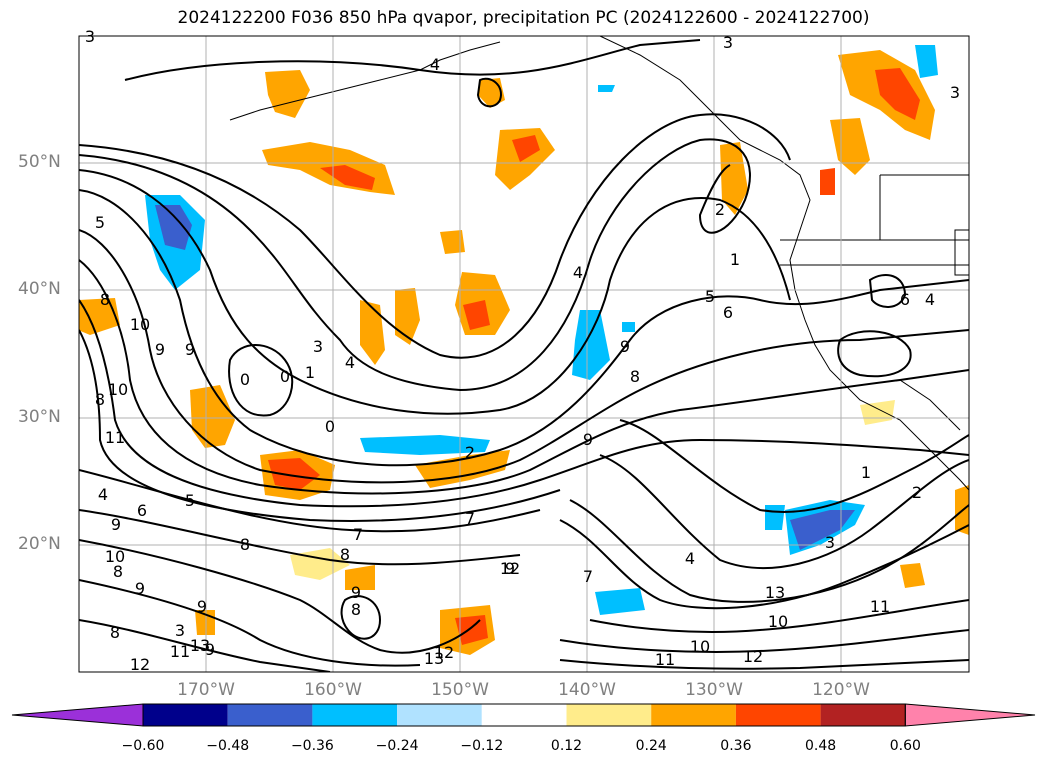 Image resolution: width=1047 pixels, height=765 pixels. Describe the element at coordinates (736, 746) in the screenshot. I see `colorbar-tick-label: 0.36` at that location.